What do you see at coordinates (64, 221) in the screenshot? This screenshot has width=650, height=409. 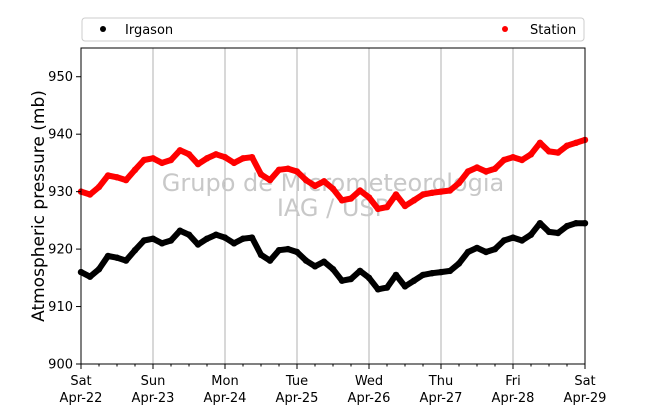 I see `y-axis: 900 910 920 930 940 950` at bounding box center [64, 221].